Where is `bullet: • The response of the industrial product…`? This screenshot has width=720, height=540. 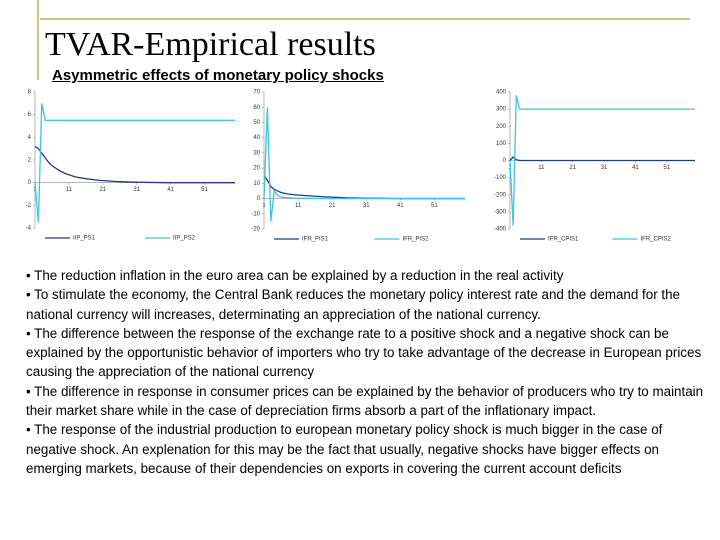
bullet: • The response of the industrial product… is located at coordinates (344, 449).